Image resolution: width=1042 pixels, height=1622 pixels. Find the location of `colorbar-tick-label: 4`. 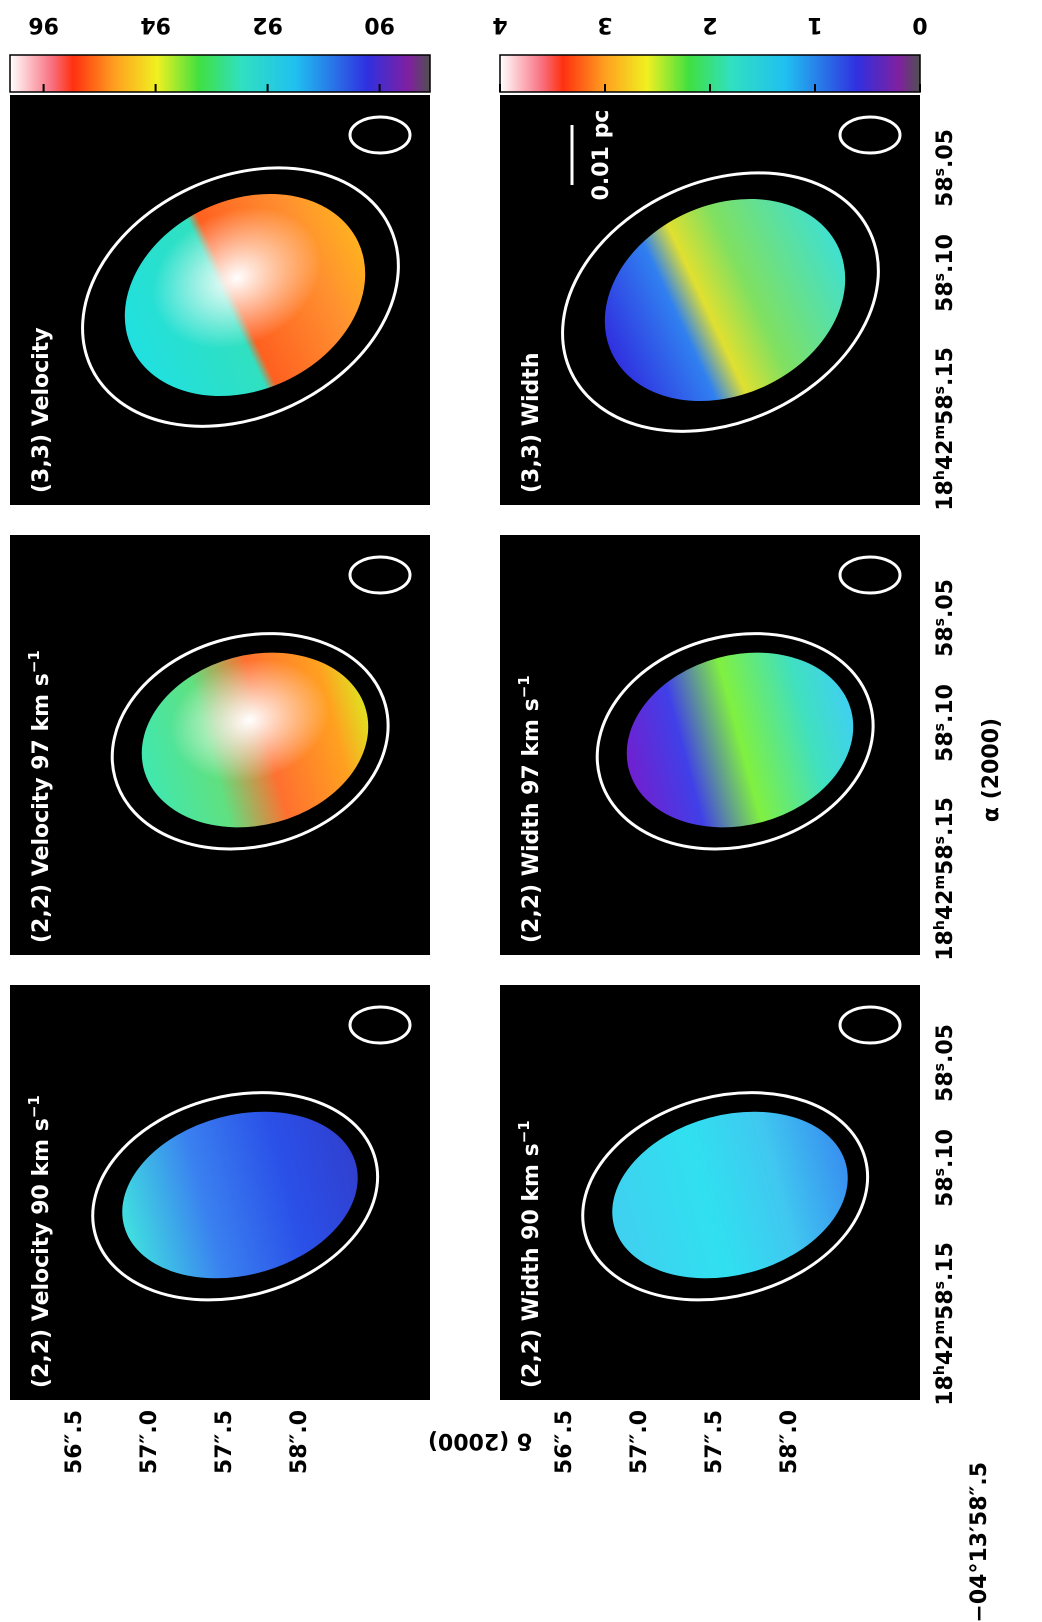

colorbar-tick-label: 4 is located at coordinates (499, 24).